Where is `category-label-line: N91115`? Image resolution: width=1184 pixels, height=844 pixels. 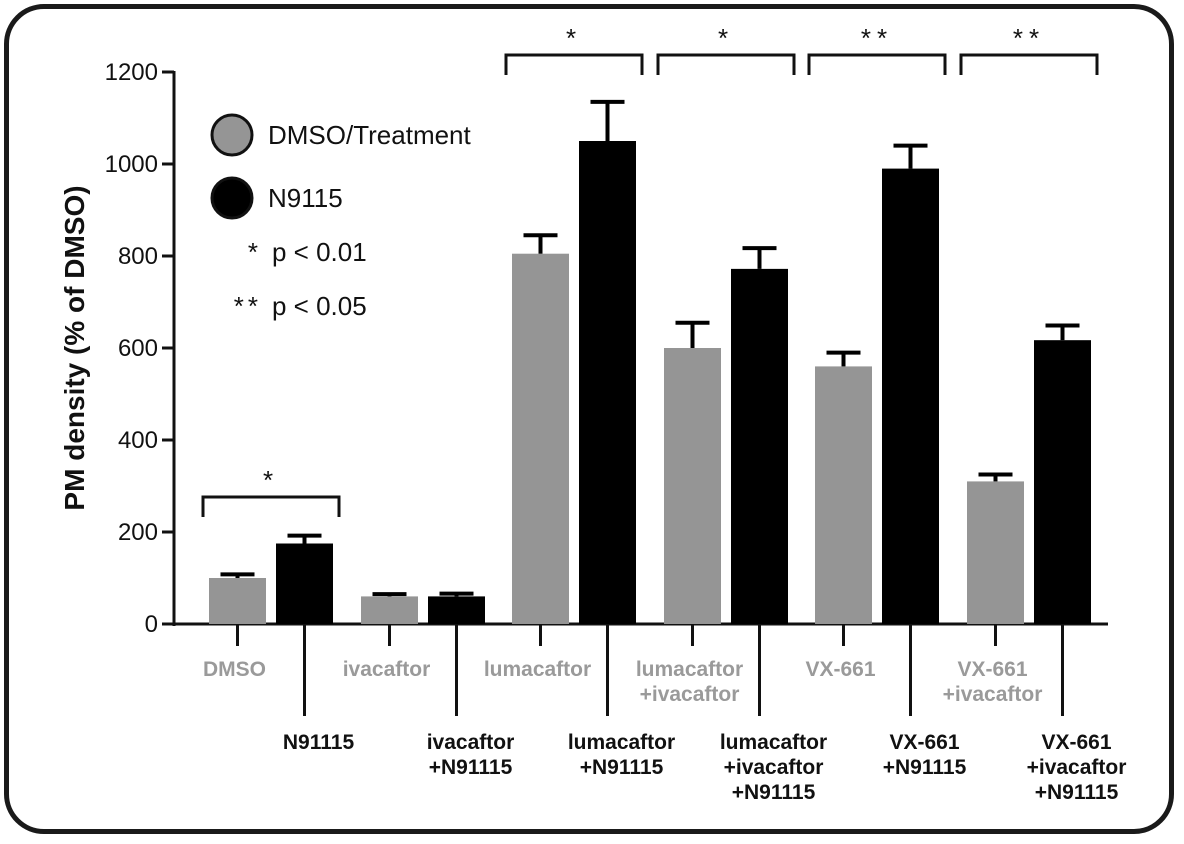
category-label-line: N91115 is located at coordinates (319, 742).